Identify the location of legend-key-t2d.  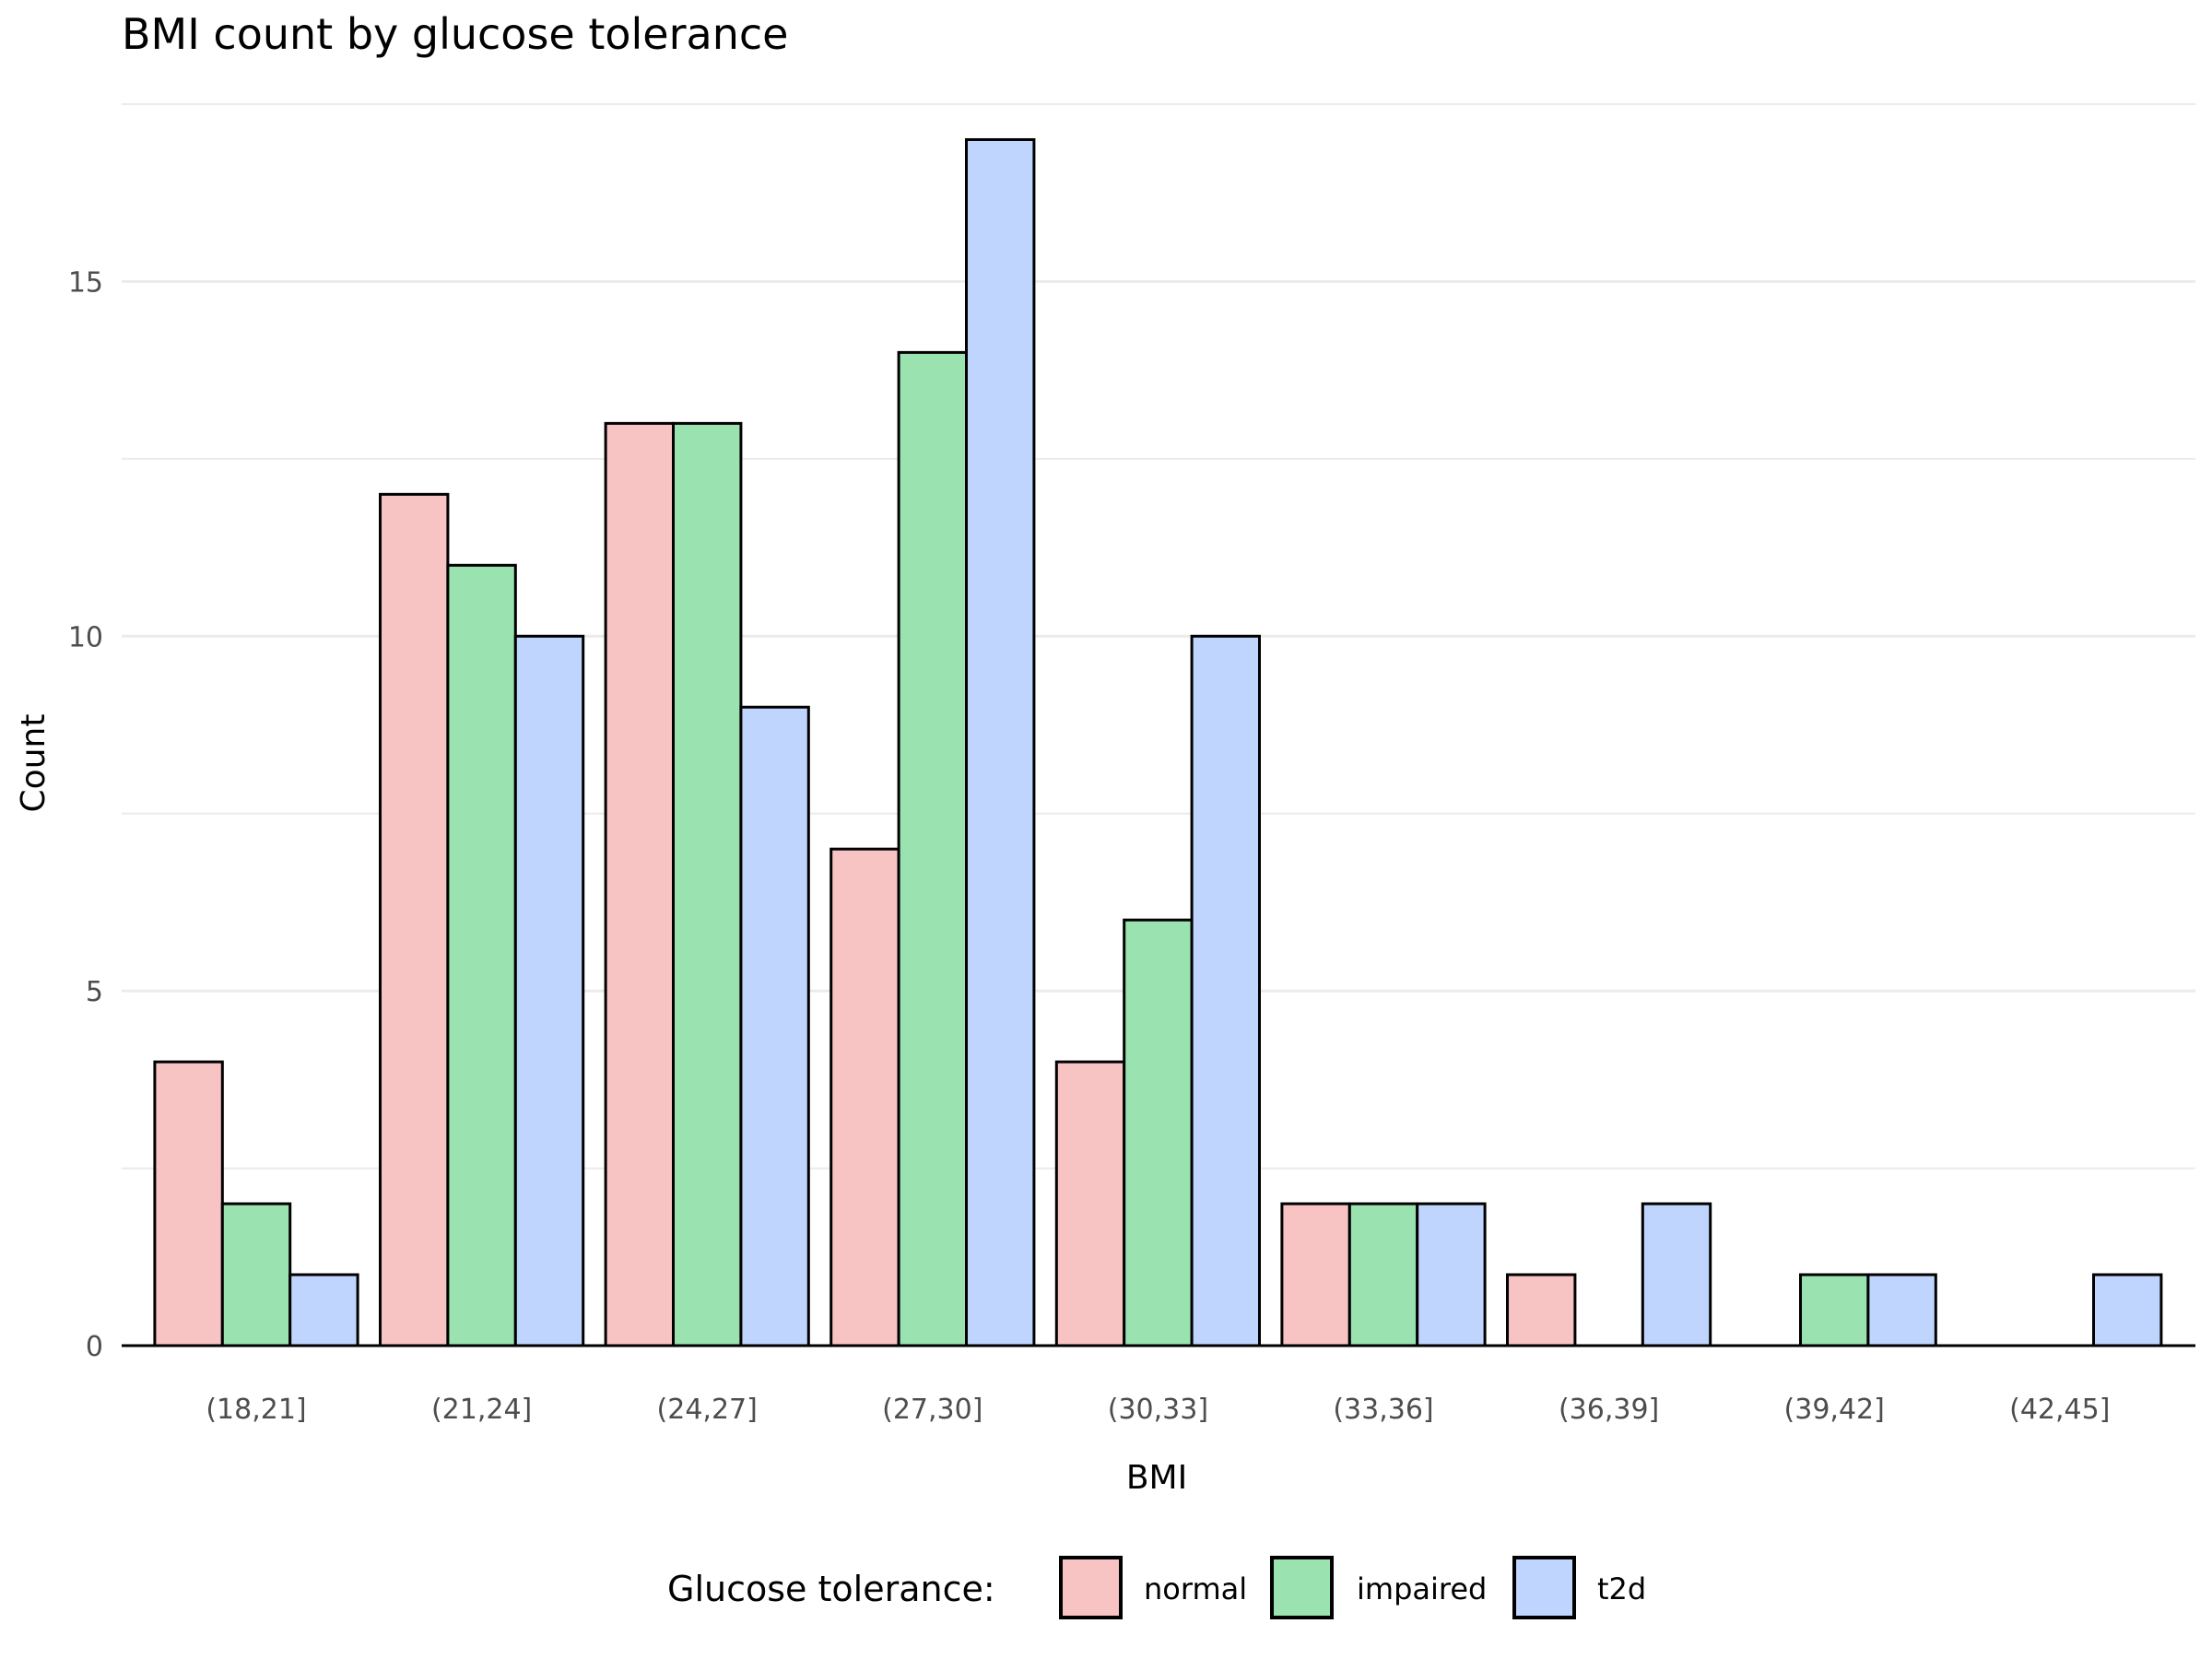
(1544, 1587).